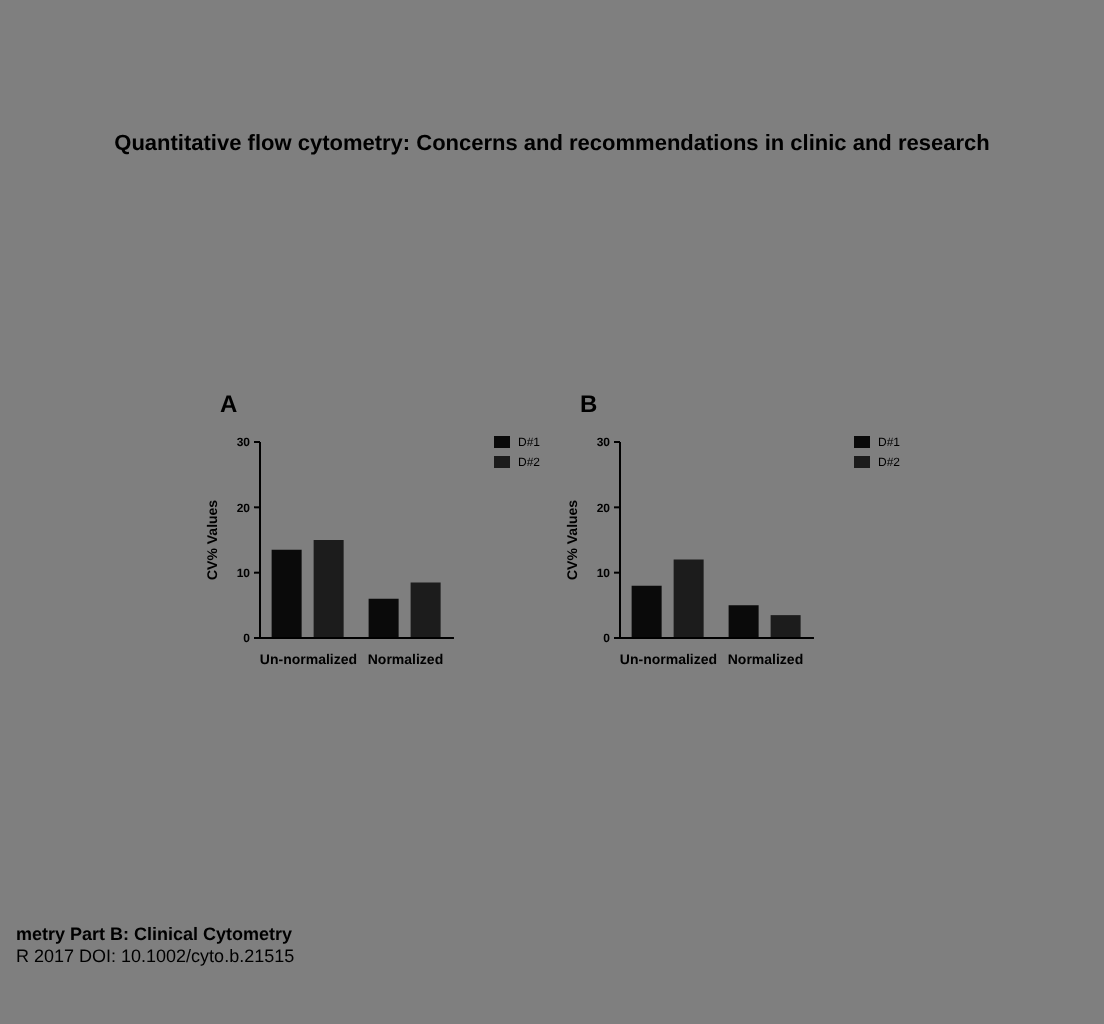 The height and width of the screenshot is (1024, 1104). What do you see at coordinates (589, 404) in the screenshot?
I see `chart-subtitle: B` at bounding box center [589, 404].